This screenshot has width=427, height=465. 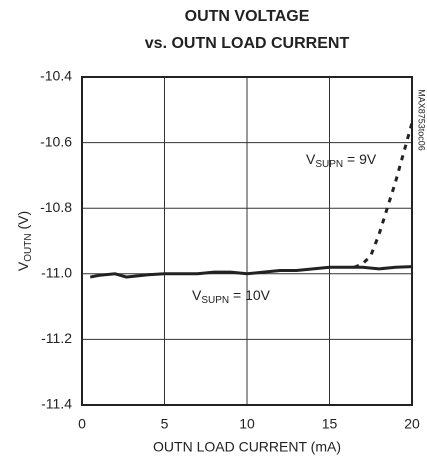 I want to click on y-tick-label: -11.0, so click(x=56, y=273).